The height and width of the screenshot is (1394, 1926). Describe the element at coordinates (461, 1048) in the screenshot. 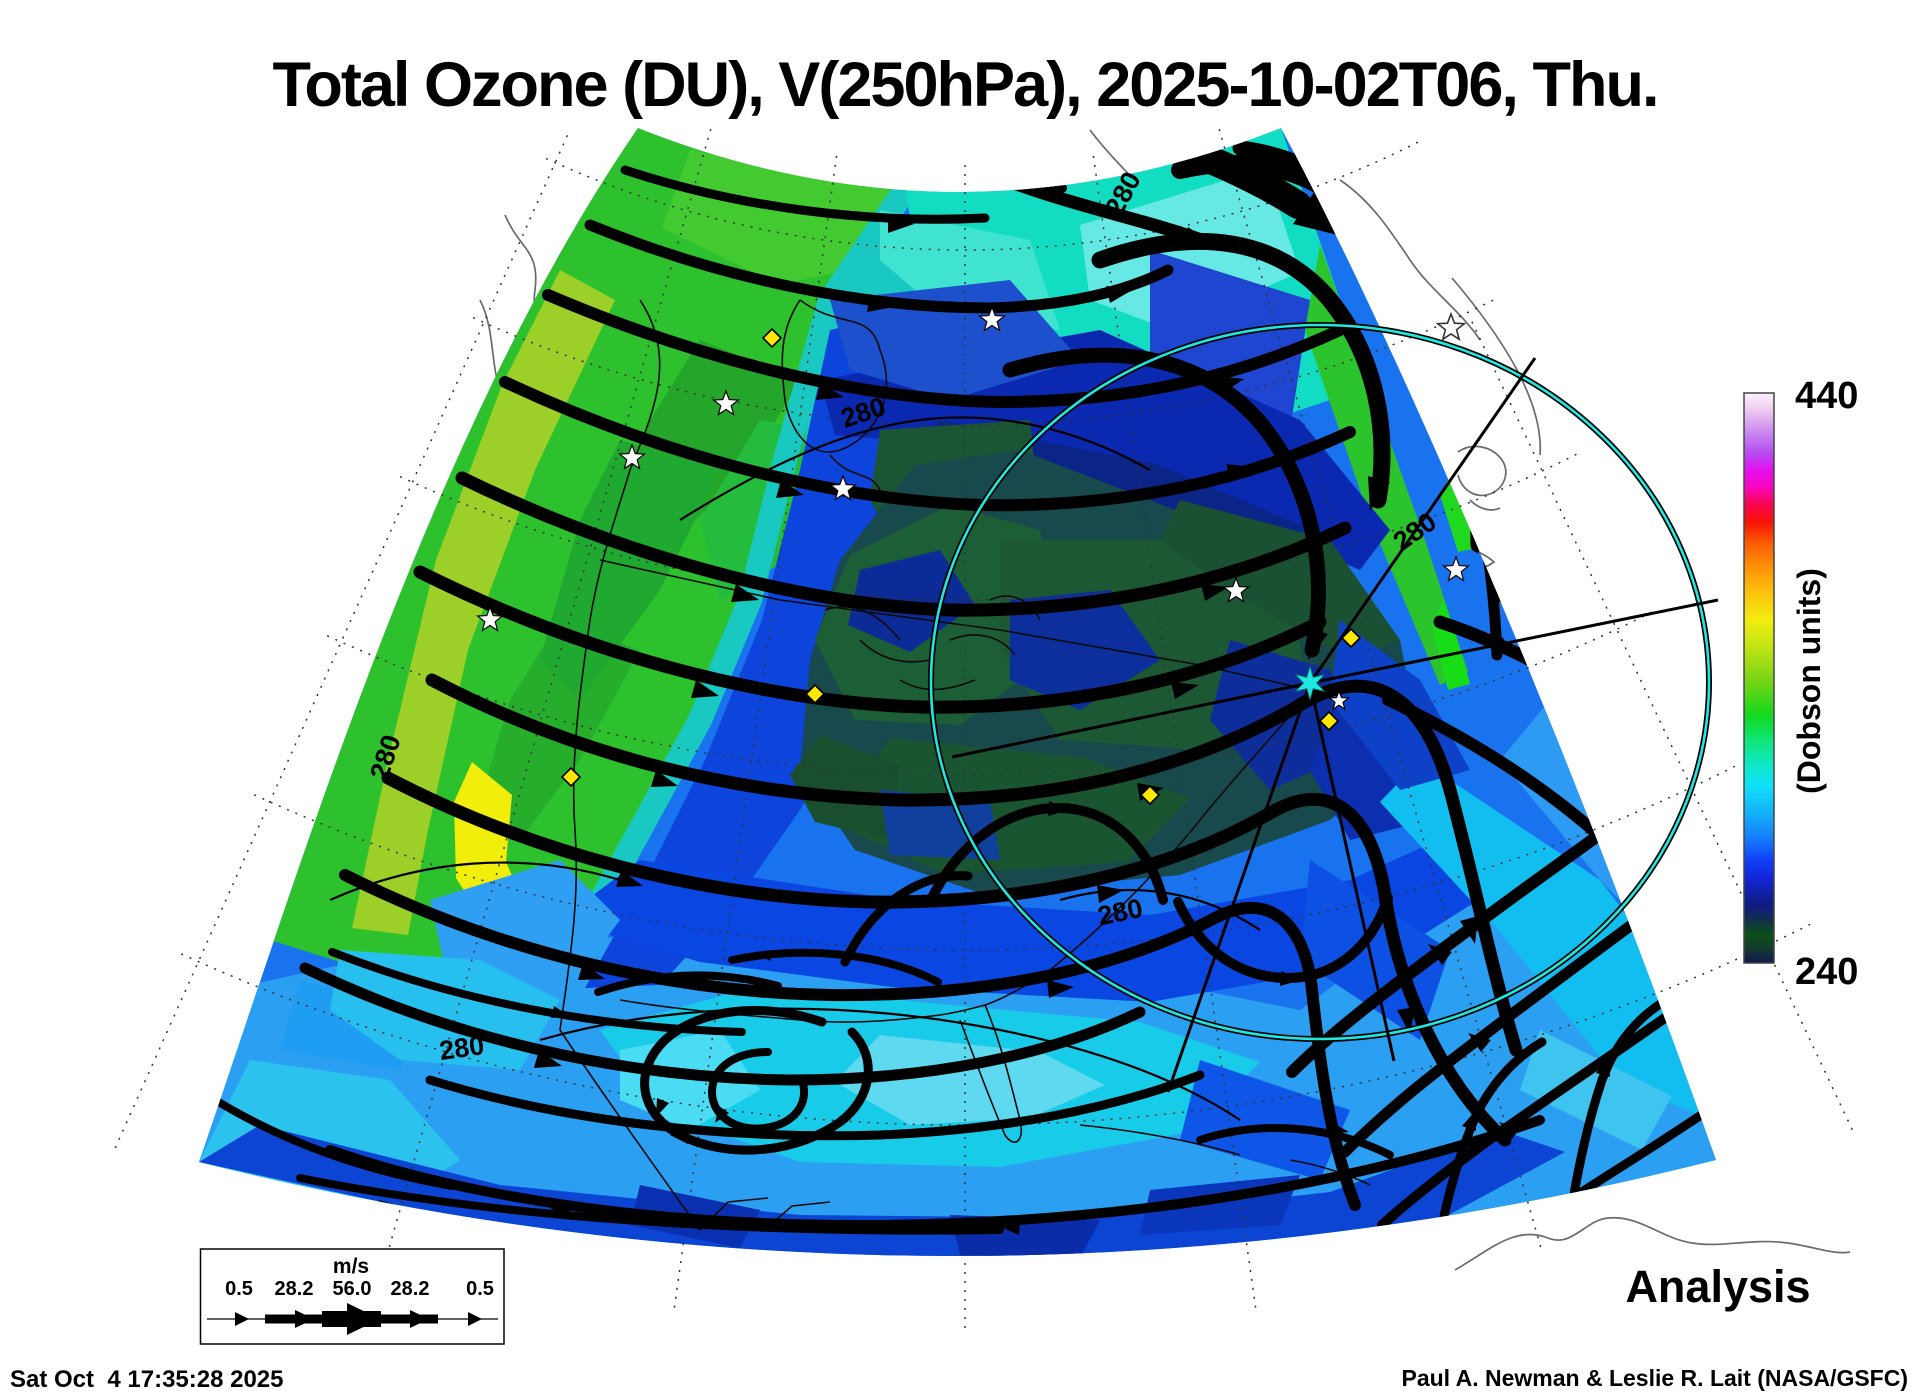

I see `svg-text: 280` at that location.